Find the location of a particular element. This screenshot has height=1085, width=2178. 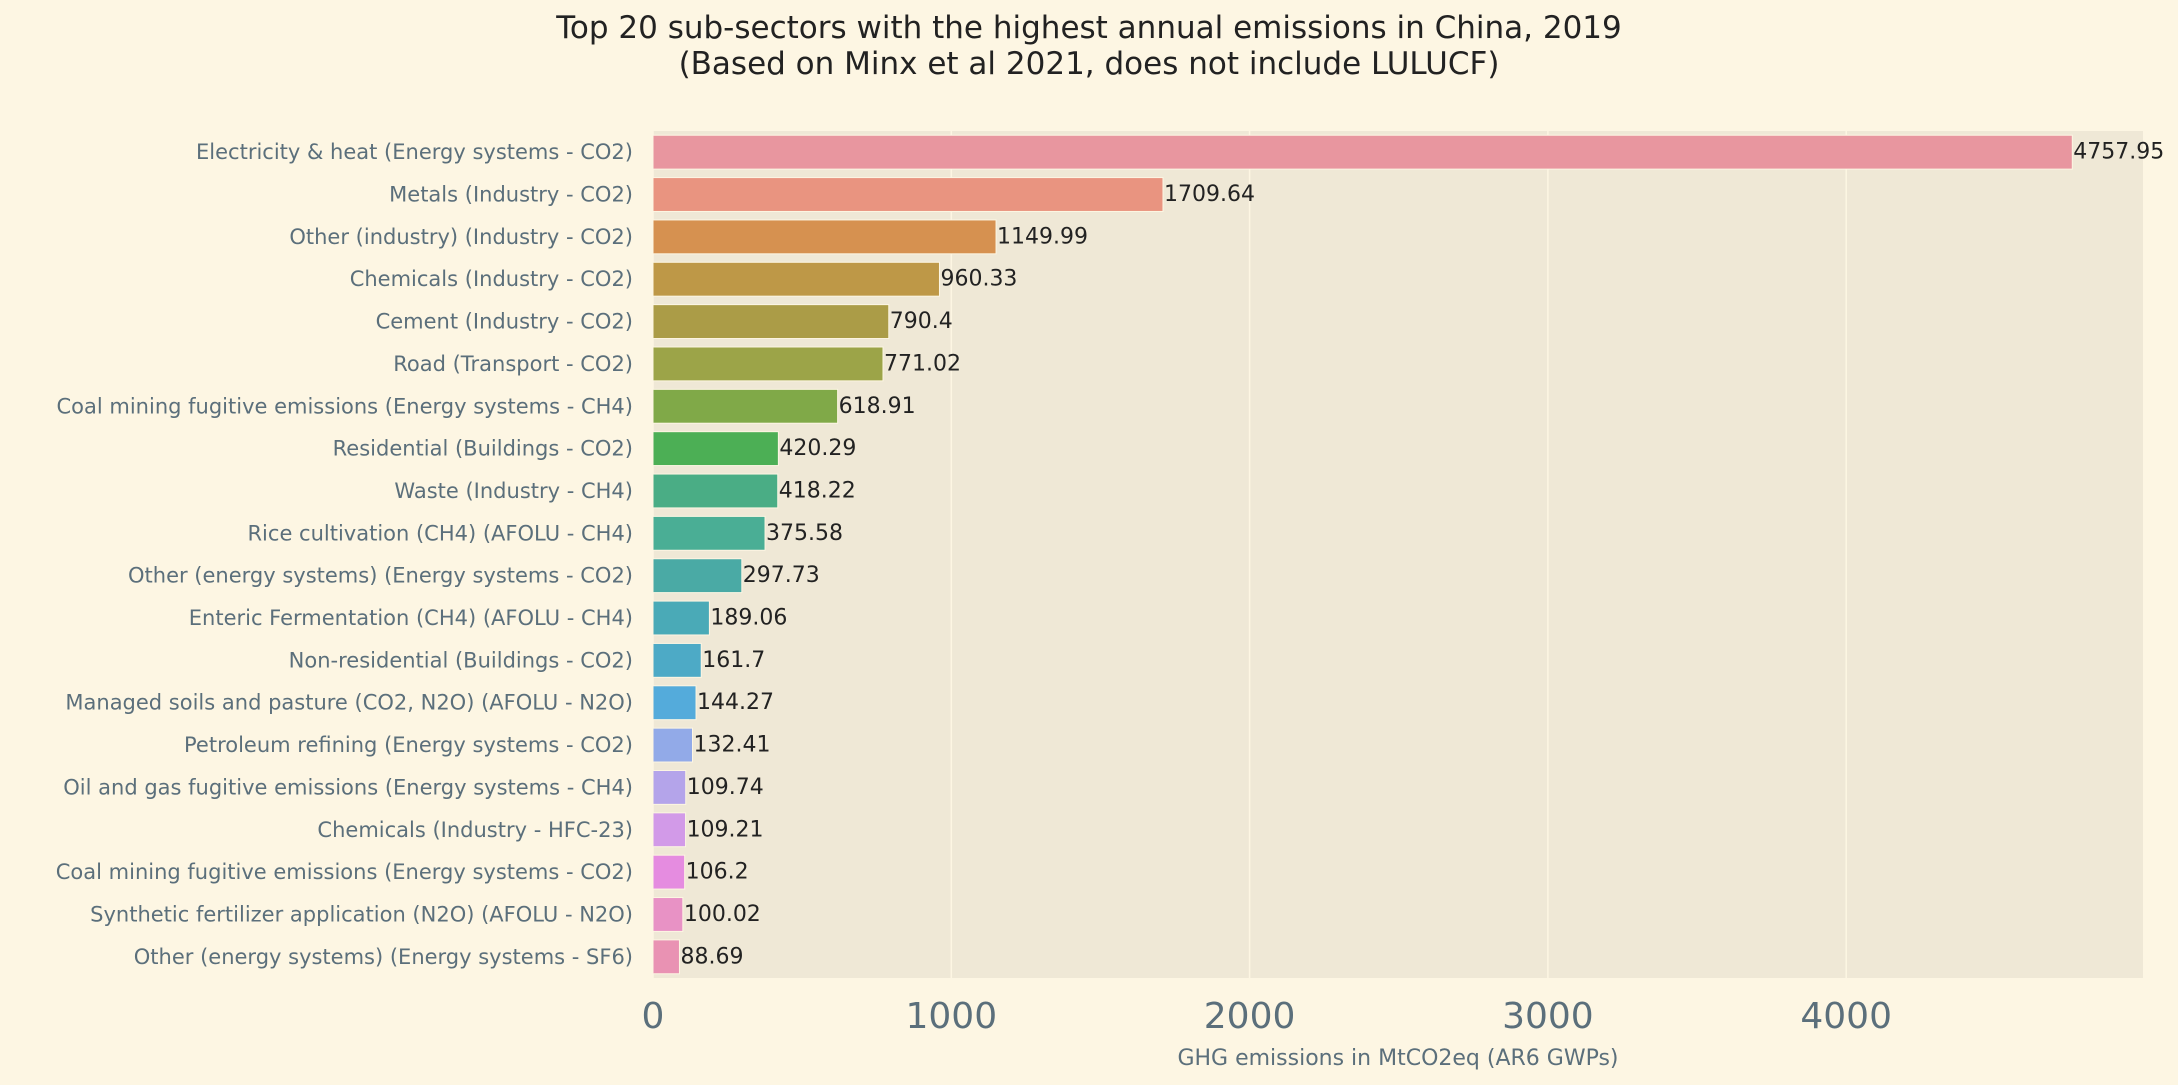

category-label: Residential (Buildings - CO2) is located at coordinates (483, 449).